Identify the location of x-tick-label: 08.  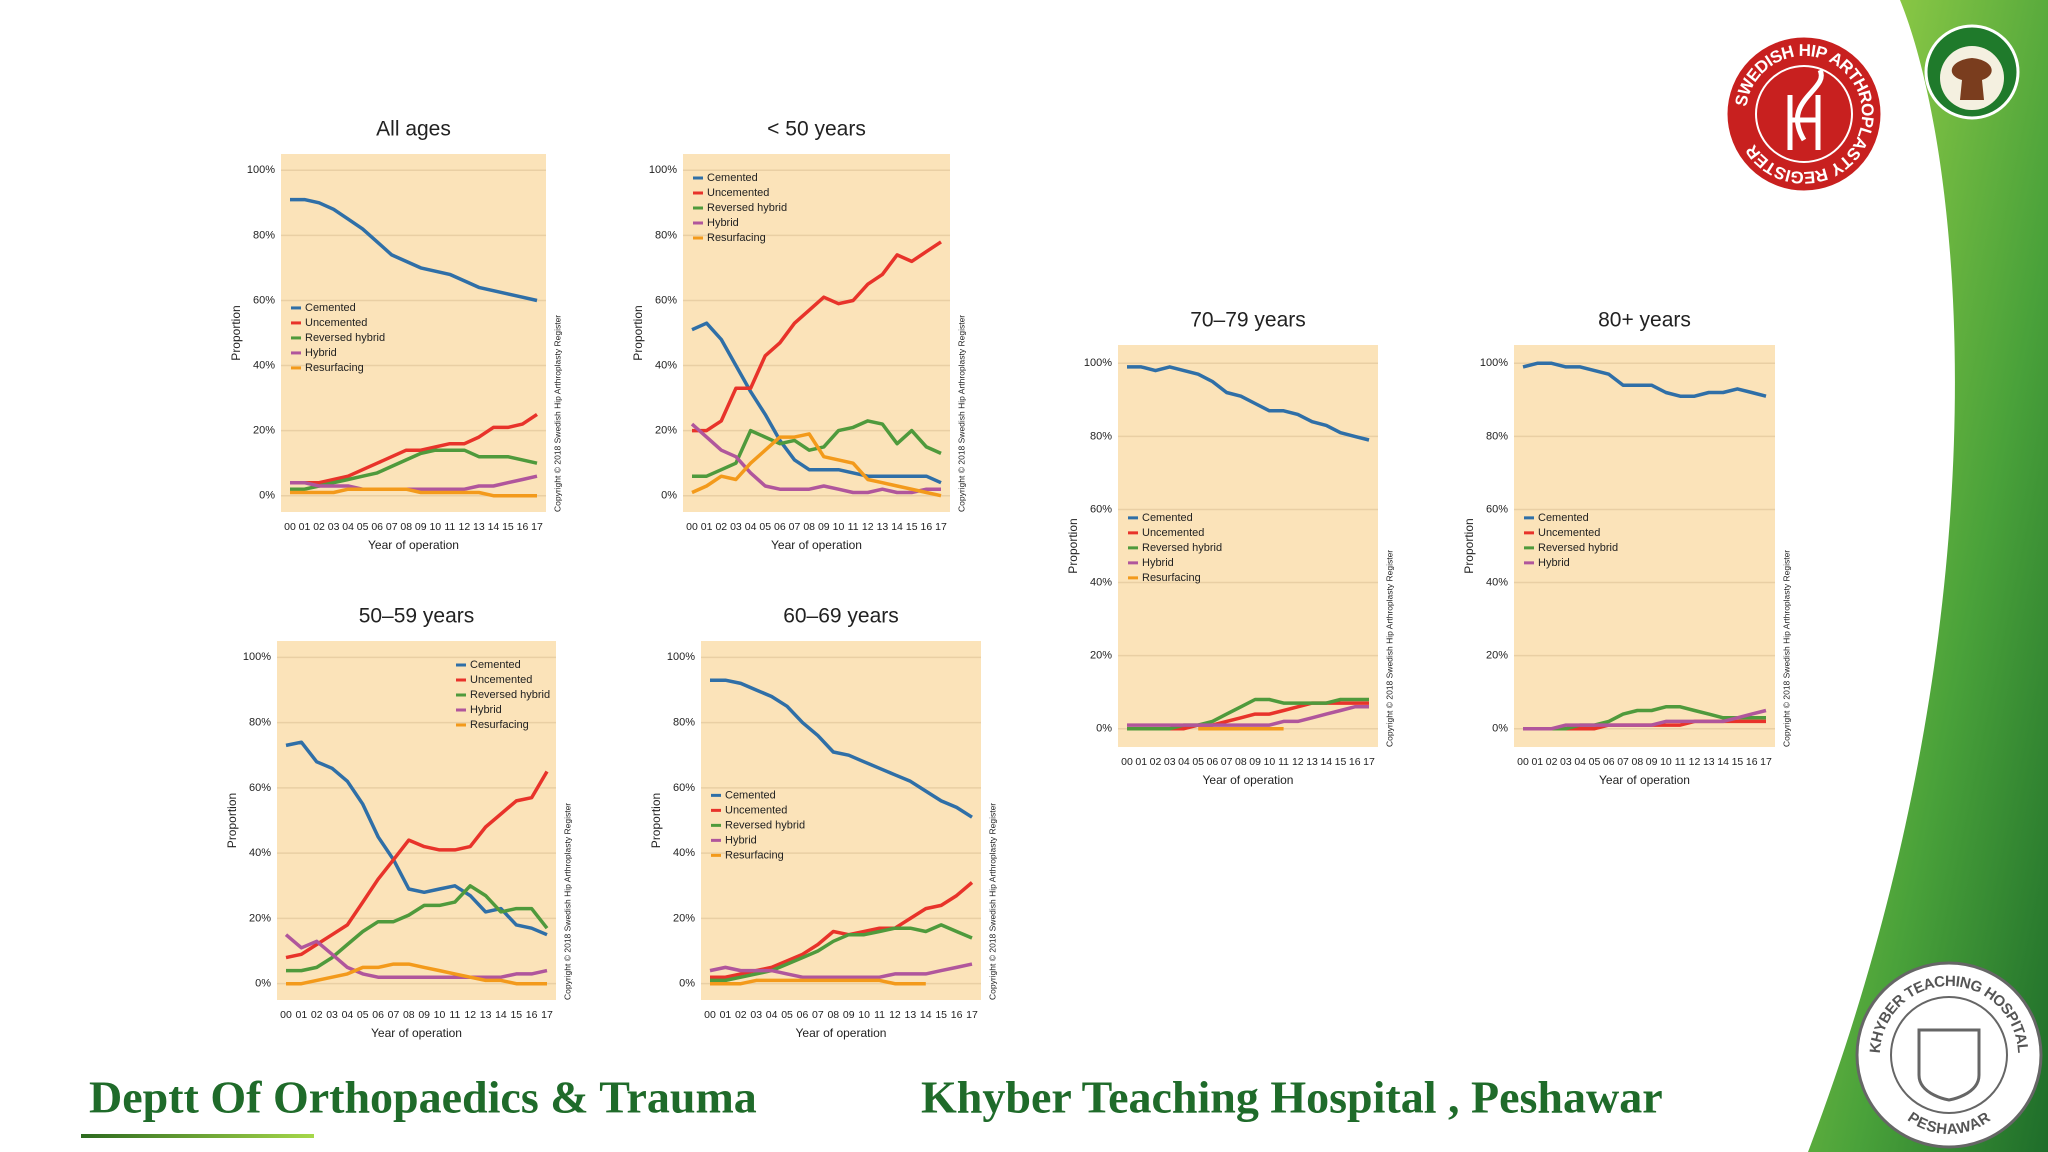
(406, 527).